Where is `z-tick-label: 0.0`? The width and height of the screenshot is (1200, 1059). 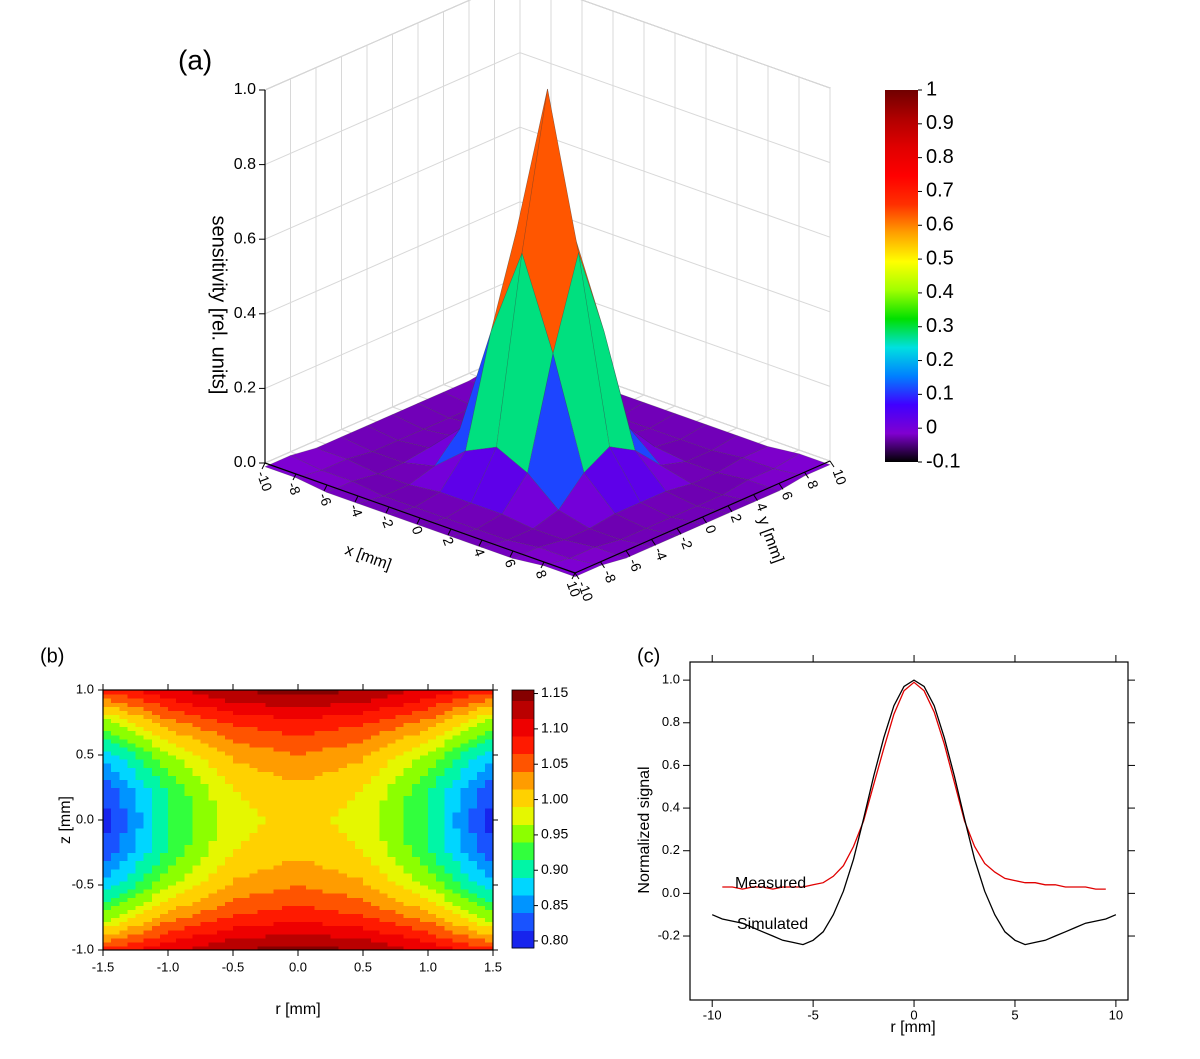
z-tick-label: 0.0 is located at coordinates (245, 462).